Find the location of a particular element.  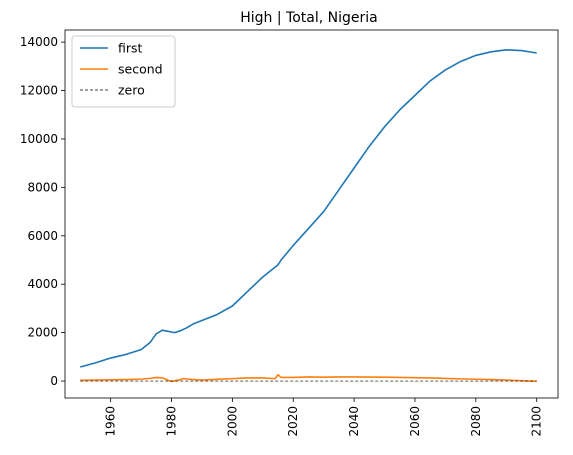

y-tick-label: 12000 is located at coordinates (39, 91).